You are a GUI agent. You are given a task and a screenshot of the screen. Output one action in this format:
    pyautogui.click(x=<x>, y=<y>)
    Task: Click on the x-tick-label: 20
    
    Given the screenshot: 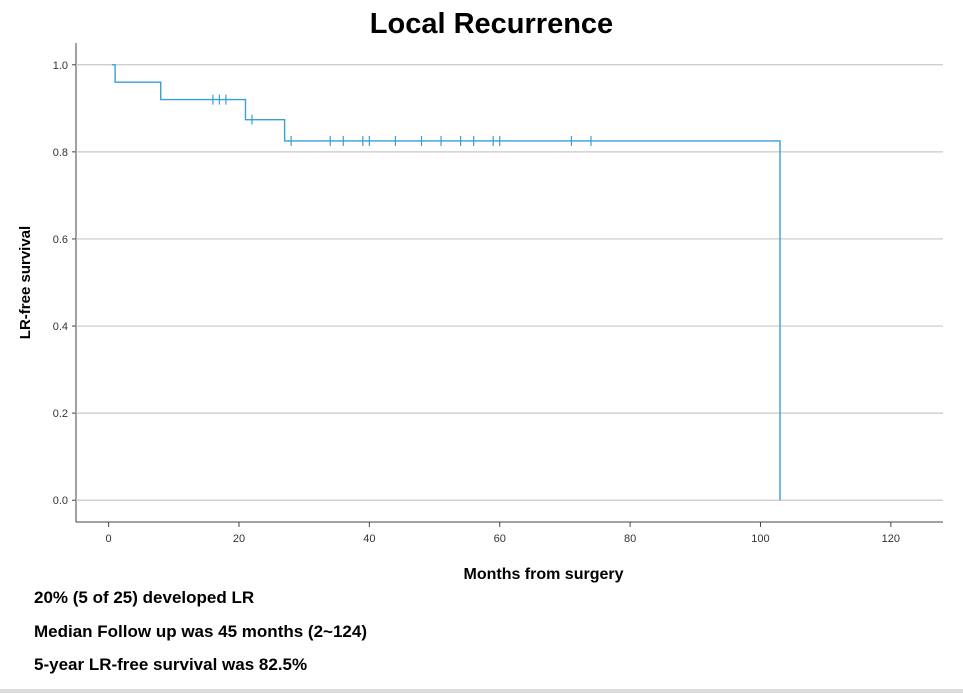 What is the action you would take?
    pyautogui.click(x=239, y=539)
    